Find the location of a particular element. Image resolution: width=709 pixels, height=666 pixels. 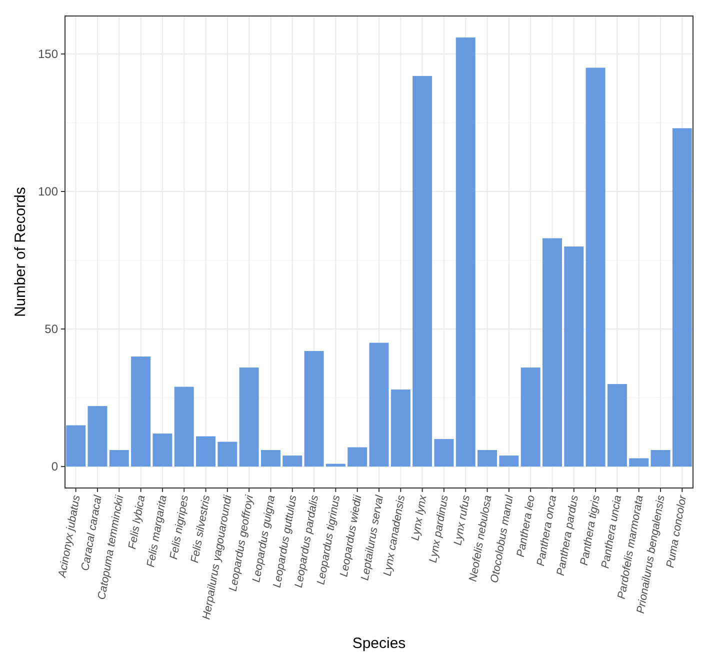

y-axis-title: Number of Records is located at coordinates (20, 252).